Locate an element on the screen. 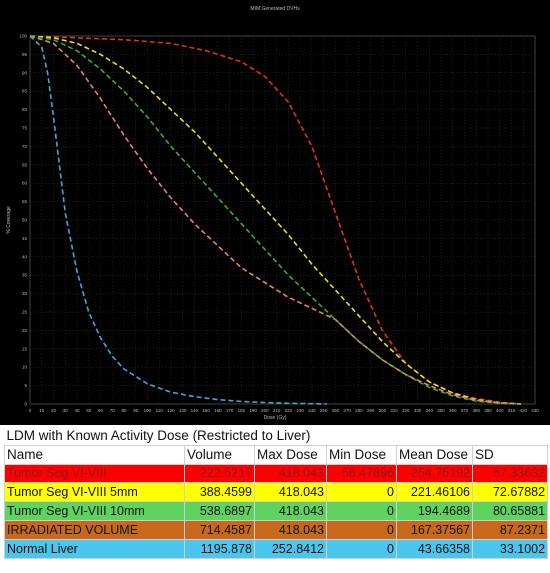  row-value-cell: 254.75192 is located at coordinates (434, 473).